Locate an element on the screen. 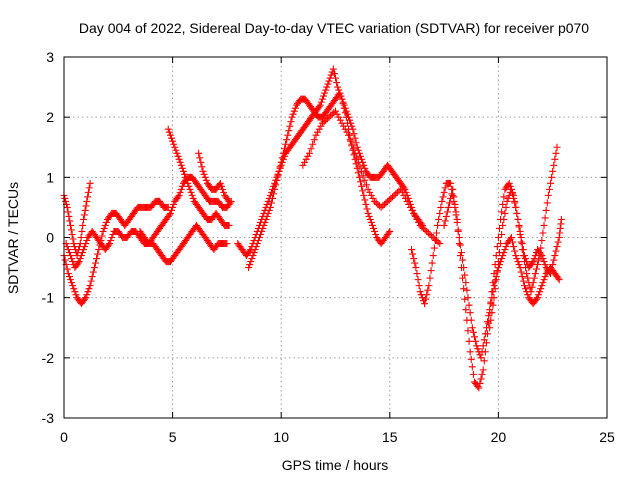 Image resolution: width=640 pixels, height=480 pixels. series-sat-l is located at coordinates (525, 258).